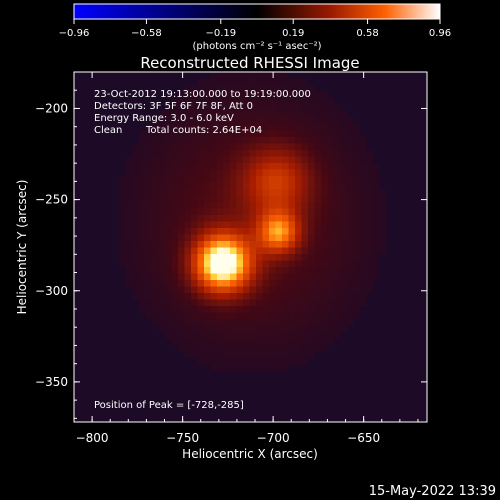 This screenshot has width=500, height=500. I want to click on x-tick-label: −750, so click(182, 438).